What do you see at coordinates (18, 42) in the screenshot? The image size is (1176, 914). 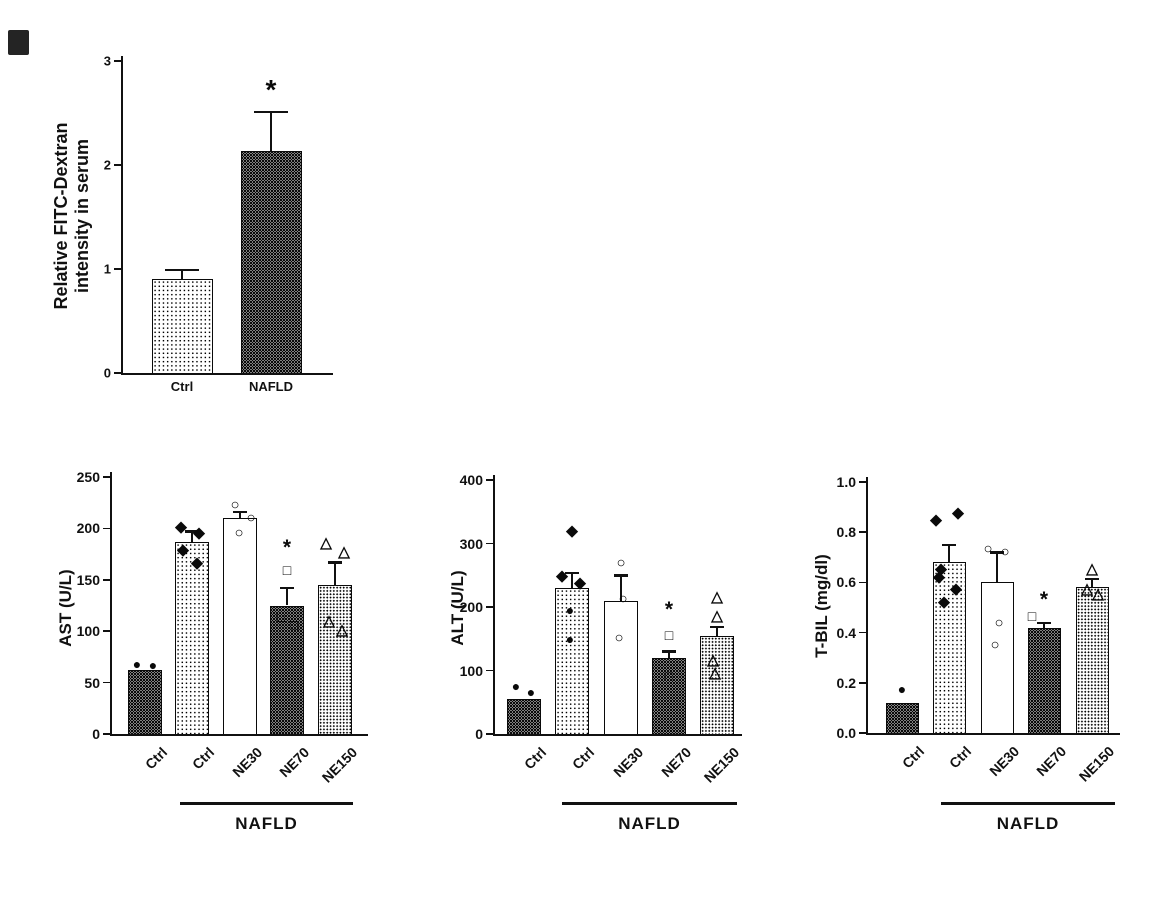 I see `scan-artifact-square` at bounding box center [18, 42].